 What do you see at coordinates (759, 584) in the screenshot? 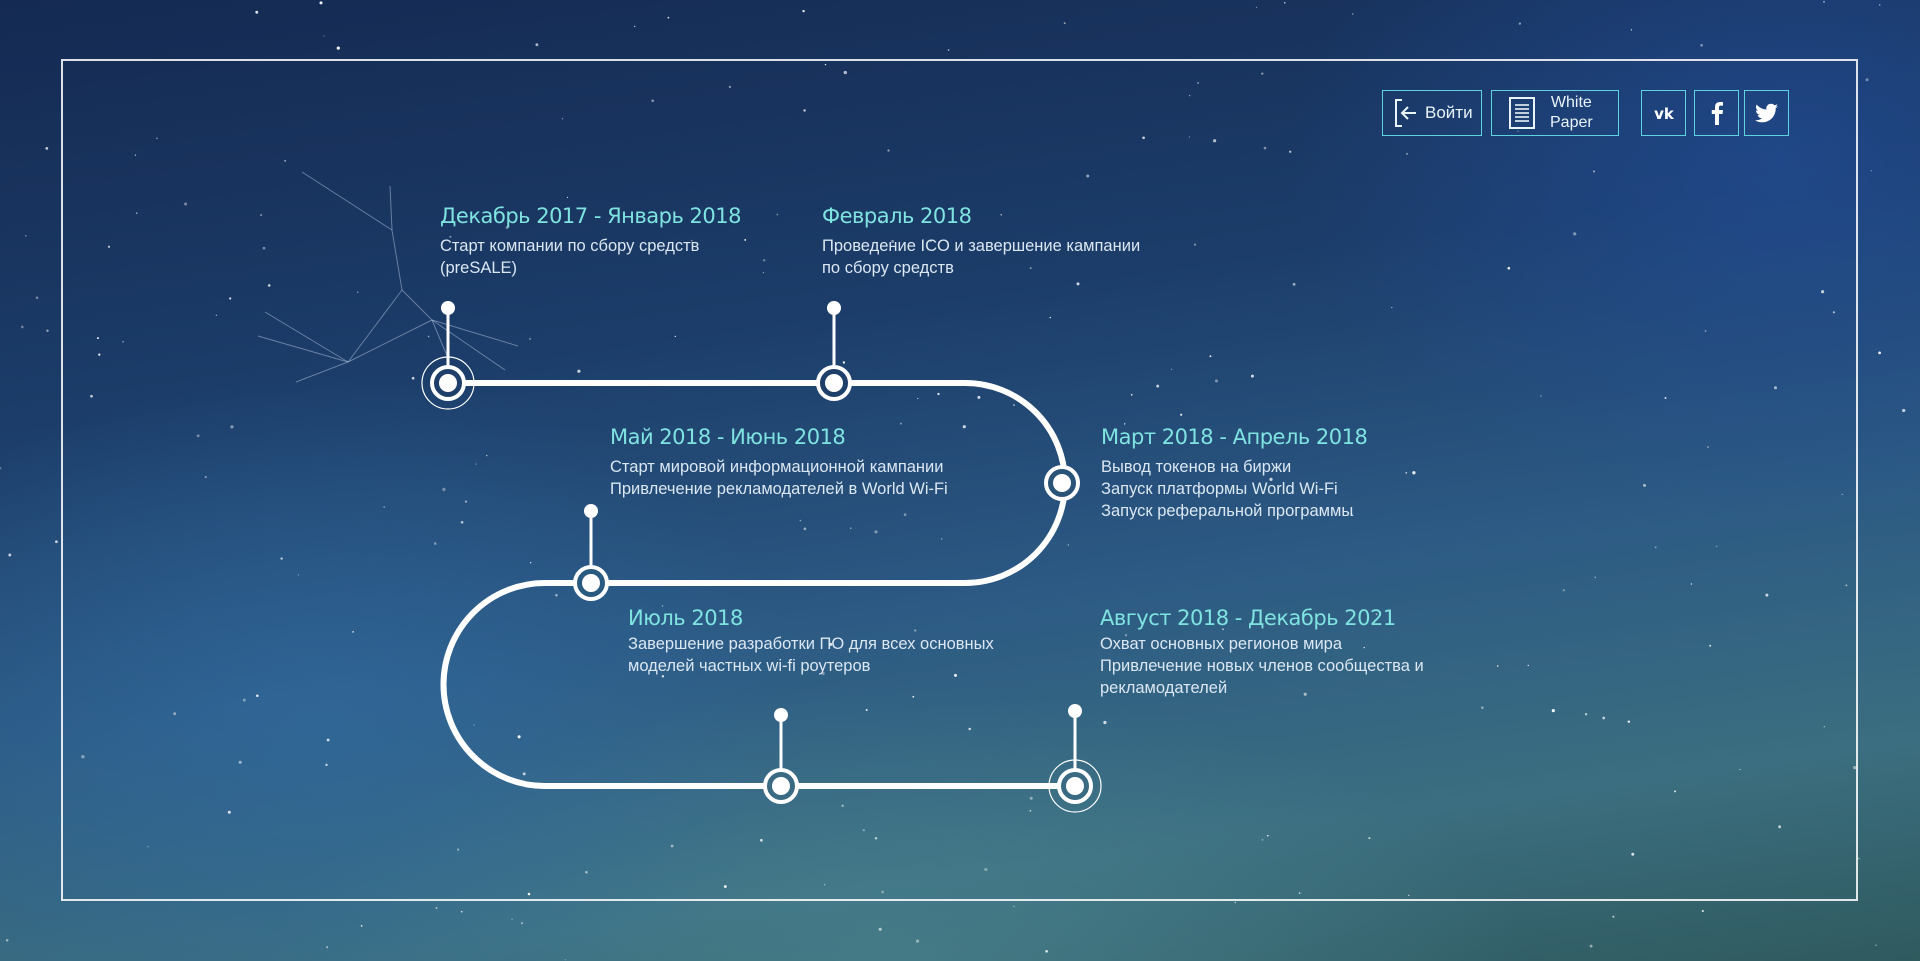
I see `timeline-track` at bounding box center [759, 584].